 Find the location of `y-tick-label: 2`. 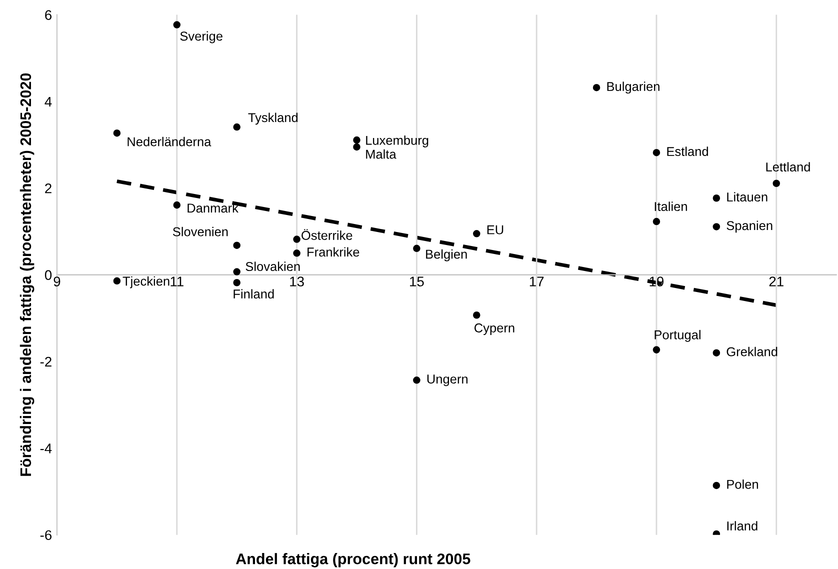

y-tick-label: 2 is located at coordinates (48, 188).